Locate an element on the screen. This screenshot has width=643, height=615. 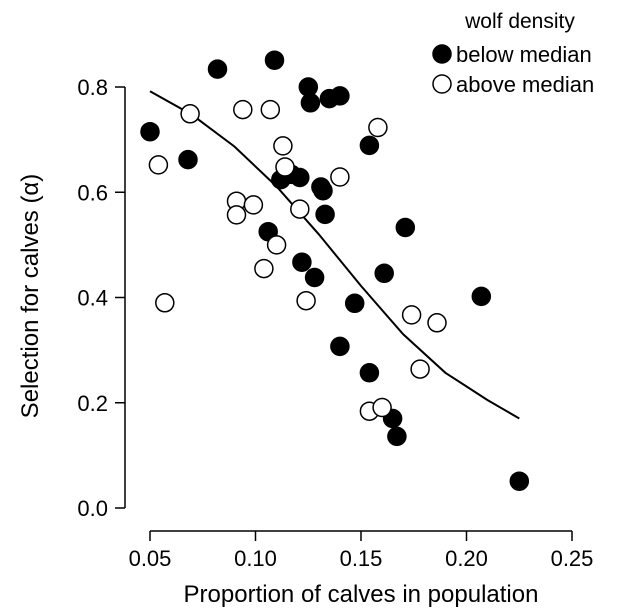
y-axis-title-text: Selection for calves ( is located at coordinates (30, 307).